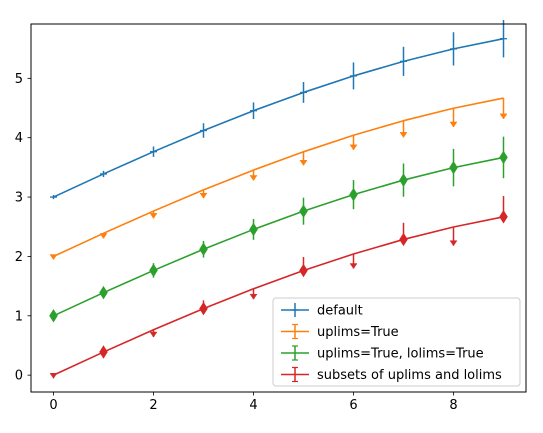 The width and height of the screenshot is (543, 433). I want to click on y-tick-label: 1, so click(19, 316).